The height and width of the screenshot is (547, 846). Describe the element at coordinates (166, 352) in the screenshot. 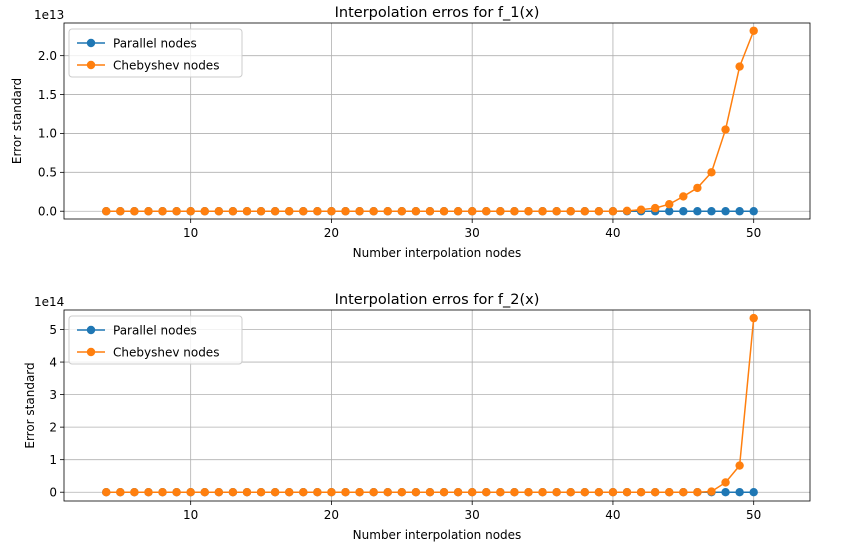

I see `legend-label: Chebyshev nodes` at that location.